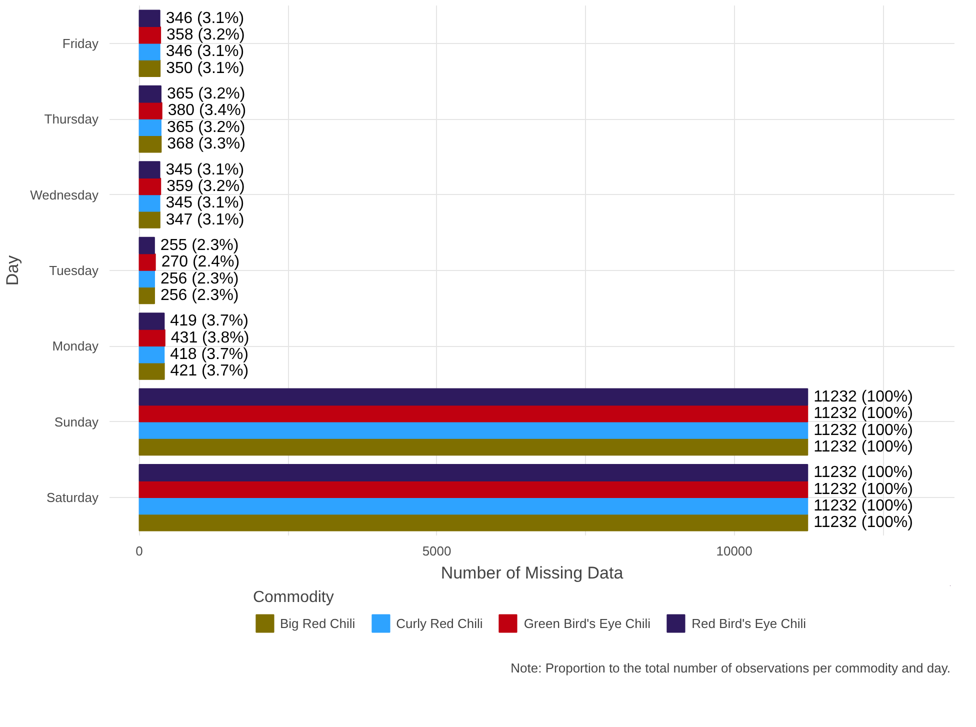 The width and height of the screenshot is (976, 727). I want to click on data-label: 421 (3.7%), so click(209, 371).